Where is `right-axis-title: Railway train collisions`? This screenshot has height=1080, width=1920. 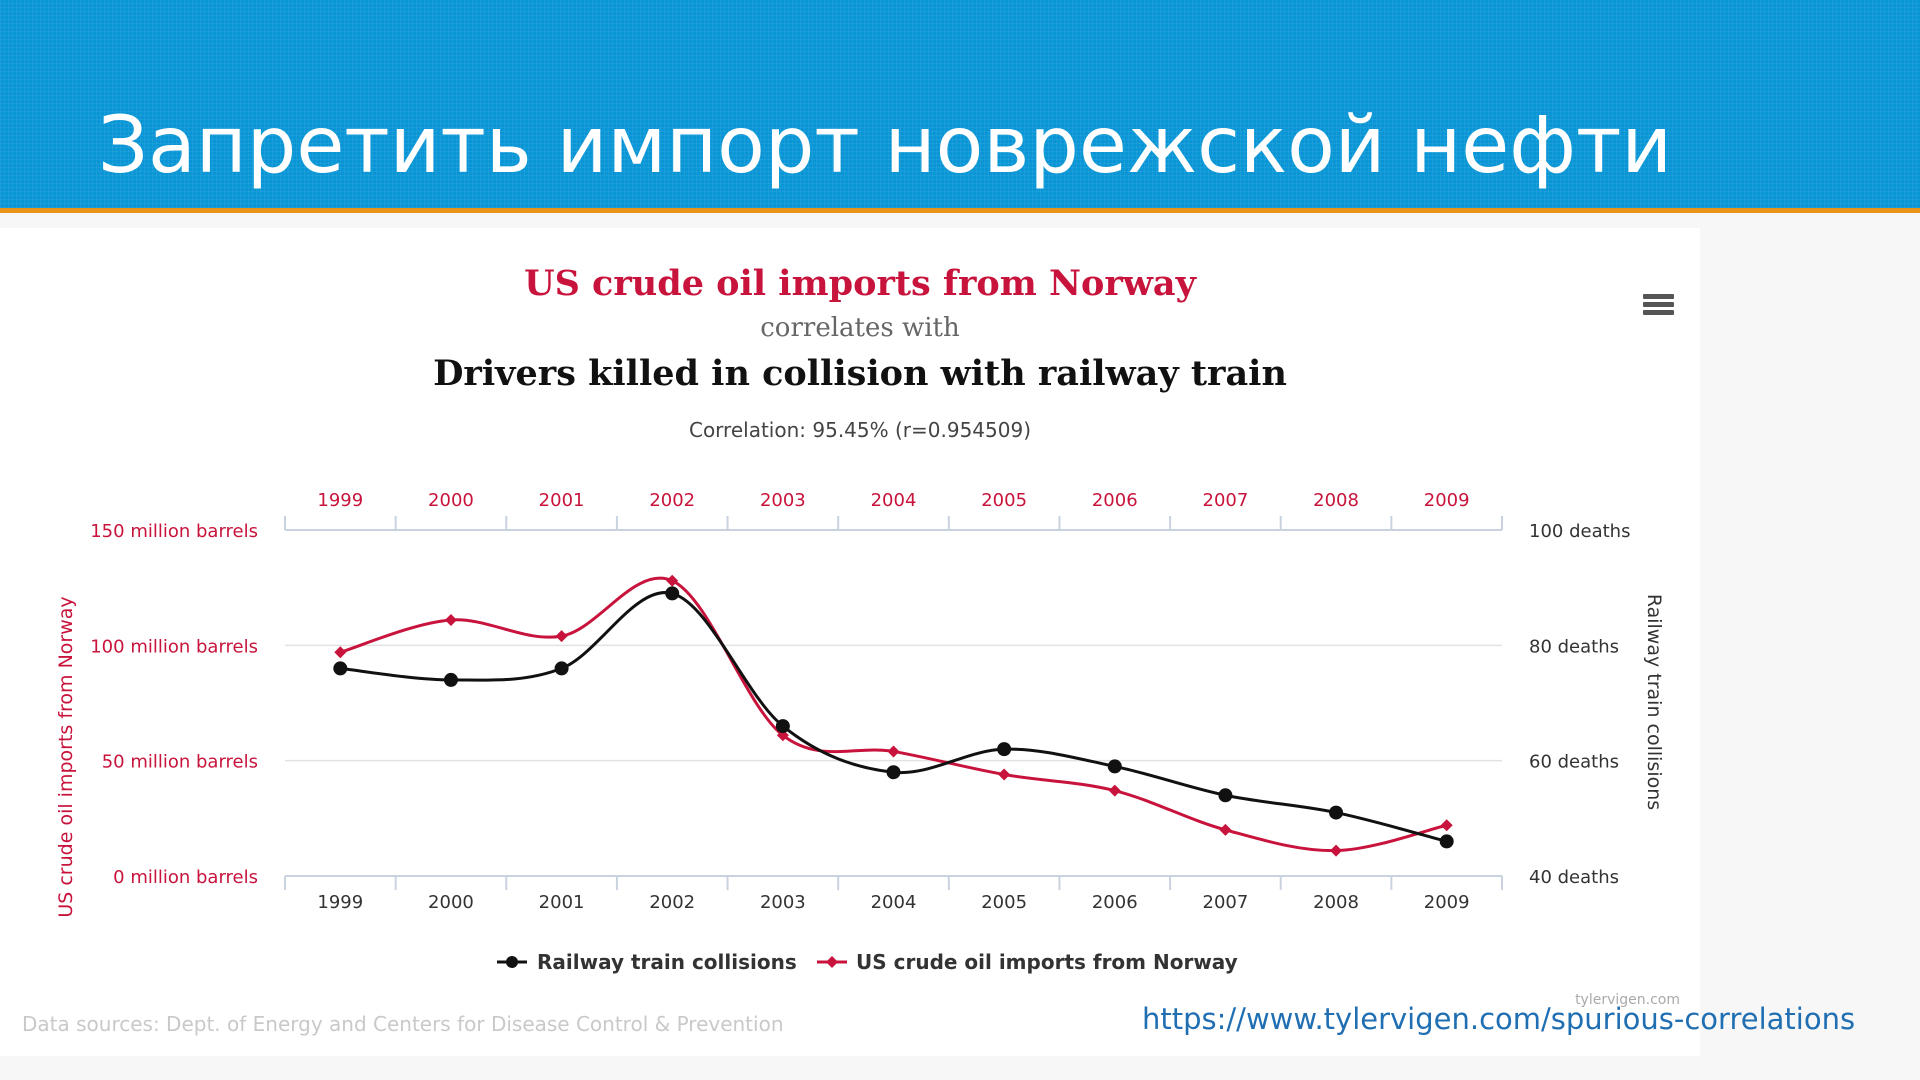
right-axis-title: Railway train collisions is located at coordinates (1654, 702).